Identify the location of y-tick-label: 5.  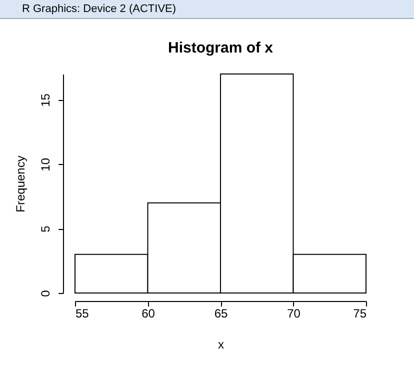
(45, 228).